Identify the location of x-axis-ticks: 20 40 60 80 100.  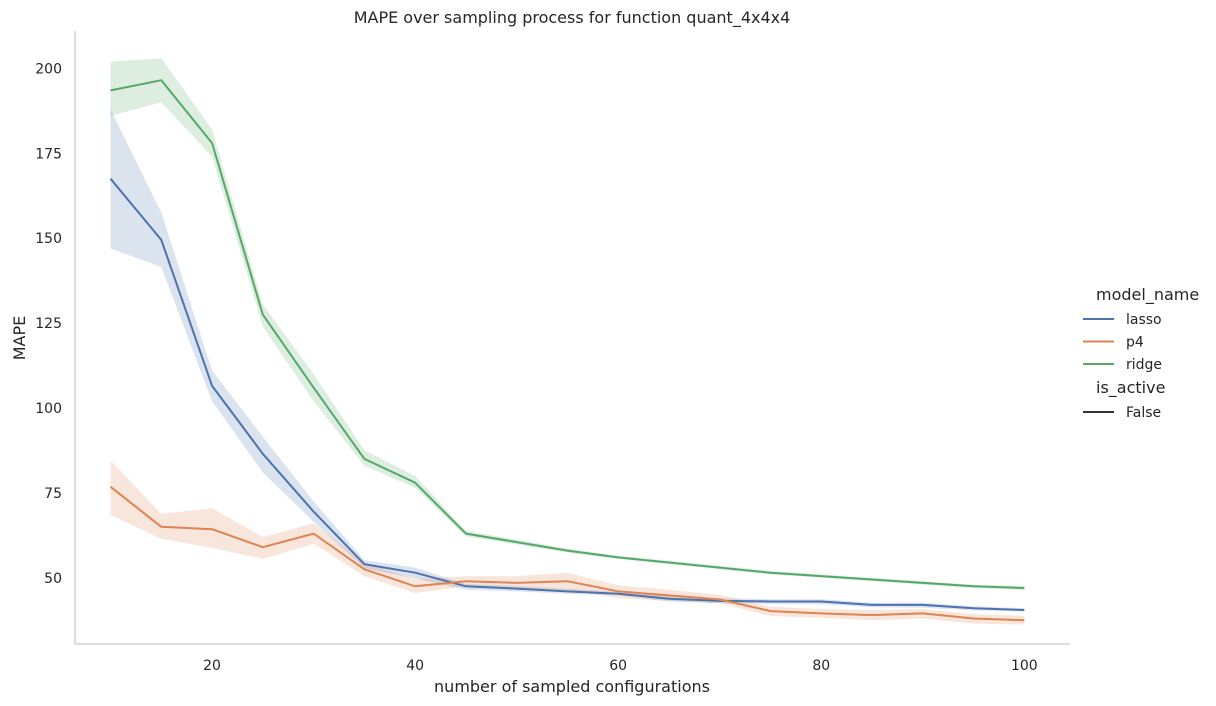
(620, 666).